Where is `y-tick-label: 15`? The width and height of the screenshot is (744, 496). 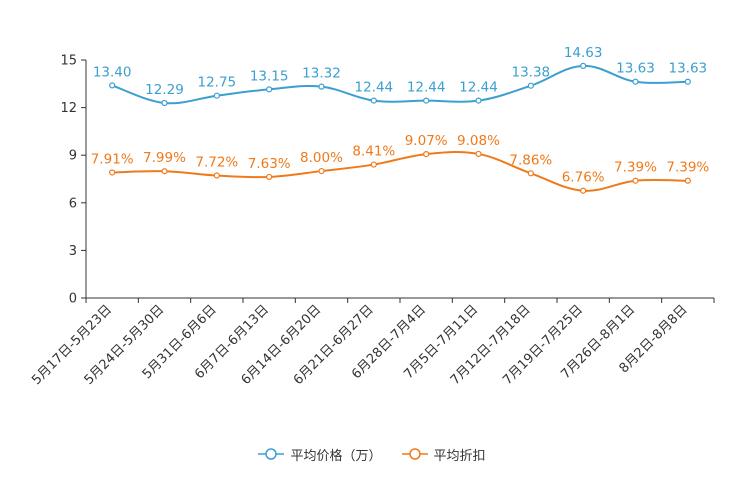
y-tick-label: 15 is located at coordinates (68, 61).